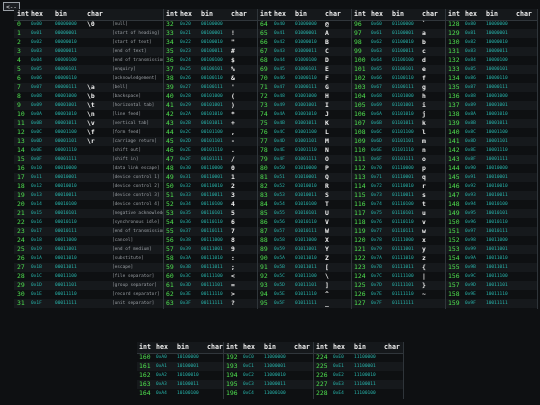 The height and width of the screenshot is (405, 540). What do you see at coordinates (66, 240) in the screenshot?
I see `bin-value: 00011000` at bounding box center [66, 240].